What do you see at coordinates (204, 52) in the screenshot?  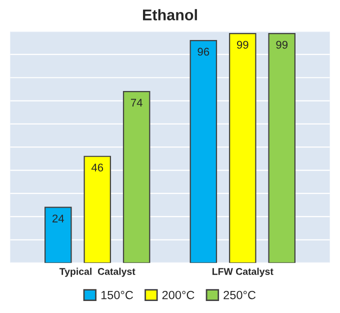 I see `data-label: 96` at bounding box center [204, 52].